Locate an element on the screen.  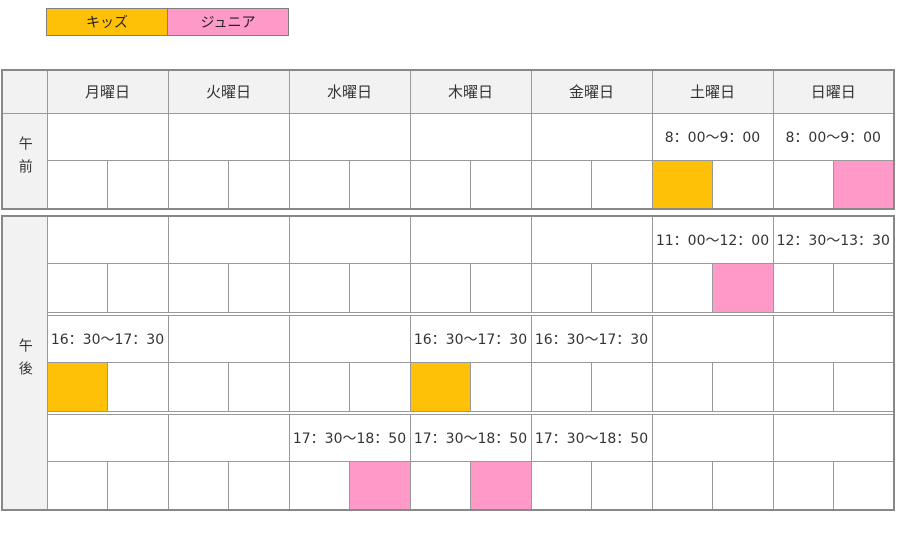
morning-fill-row is located at coordinates (448, 184).